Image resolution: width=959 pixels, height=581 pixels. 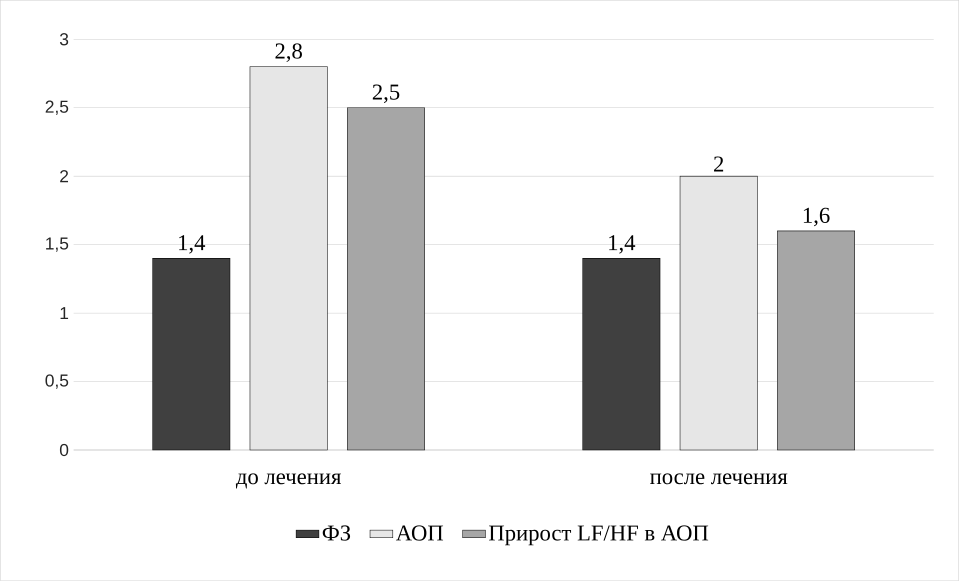 What do you see at coordinates (817, 217) in the screenshot?
I see `data-label: 1,6` at bounding box center [817, 217].